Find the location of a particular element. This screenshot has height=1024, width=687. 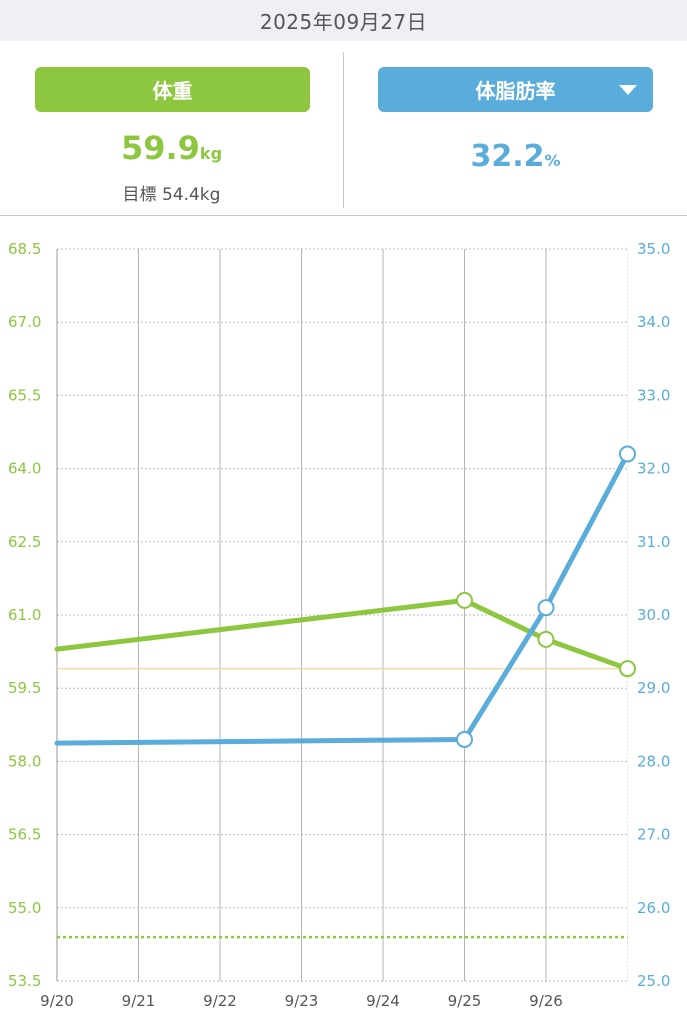

weight-tab-button: 体重 is located at coordinates (172, 89).